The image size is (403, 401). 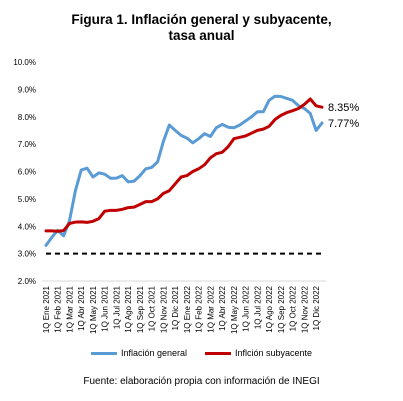 I want to click on x-tick-label: 1Q Sep 2021, so click(x=140, y=309).